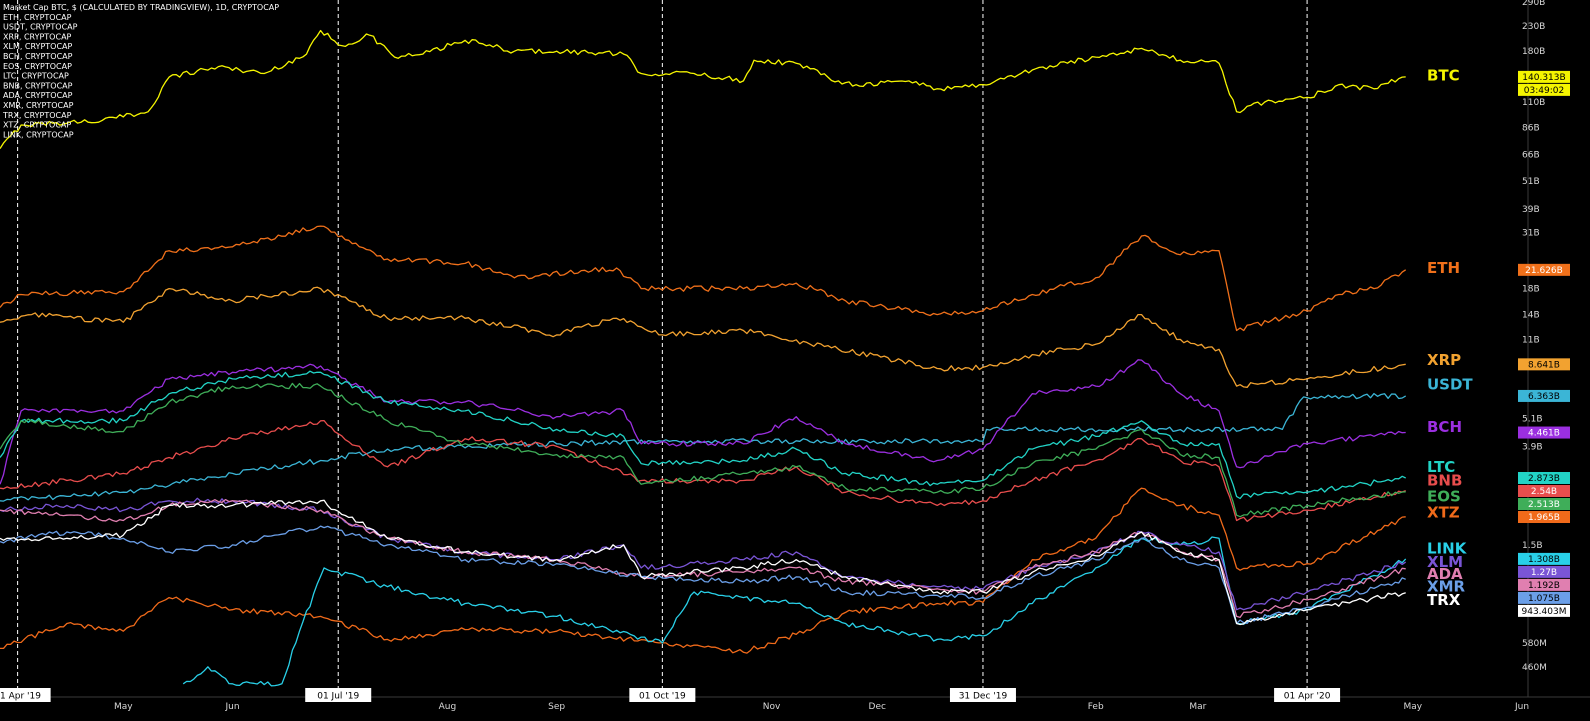 This screenshot has height=721, width=1590. I want to click on y-tick-label: 230B, so click(1533, 27).